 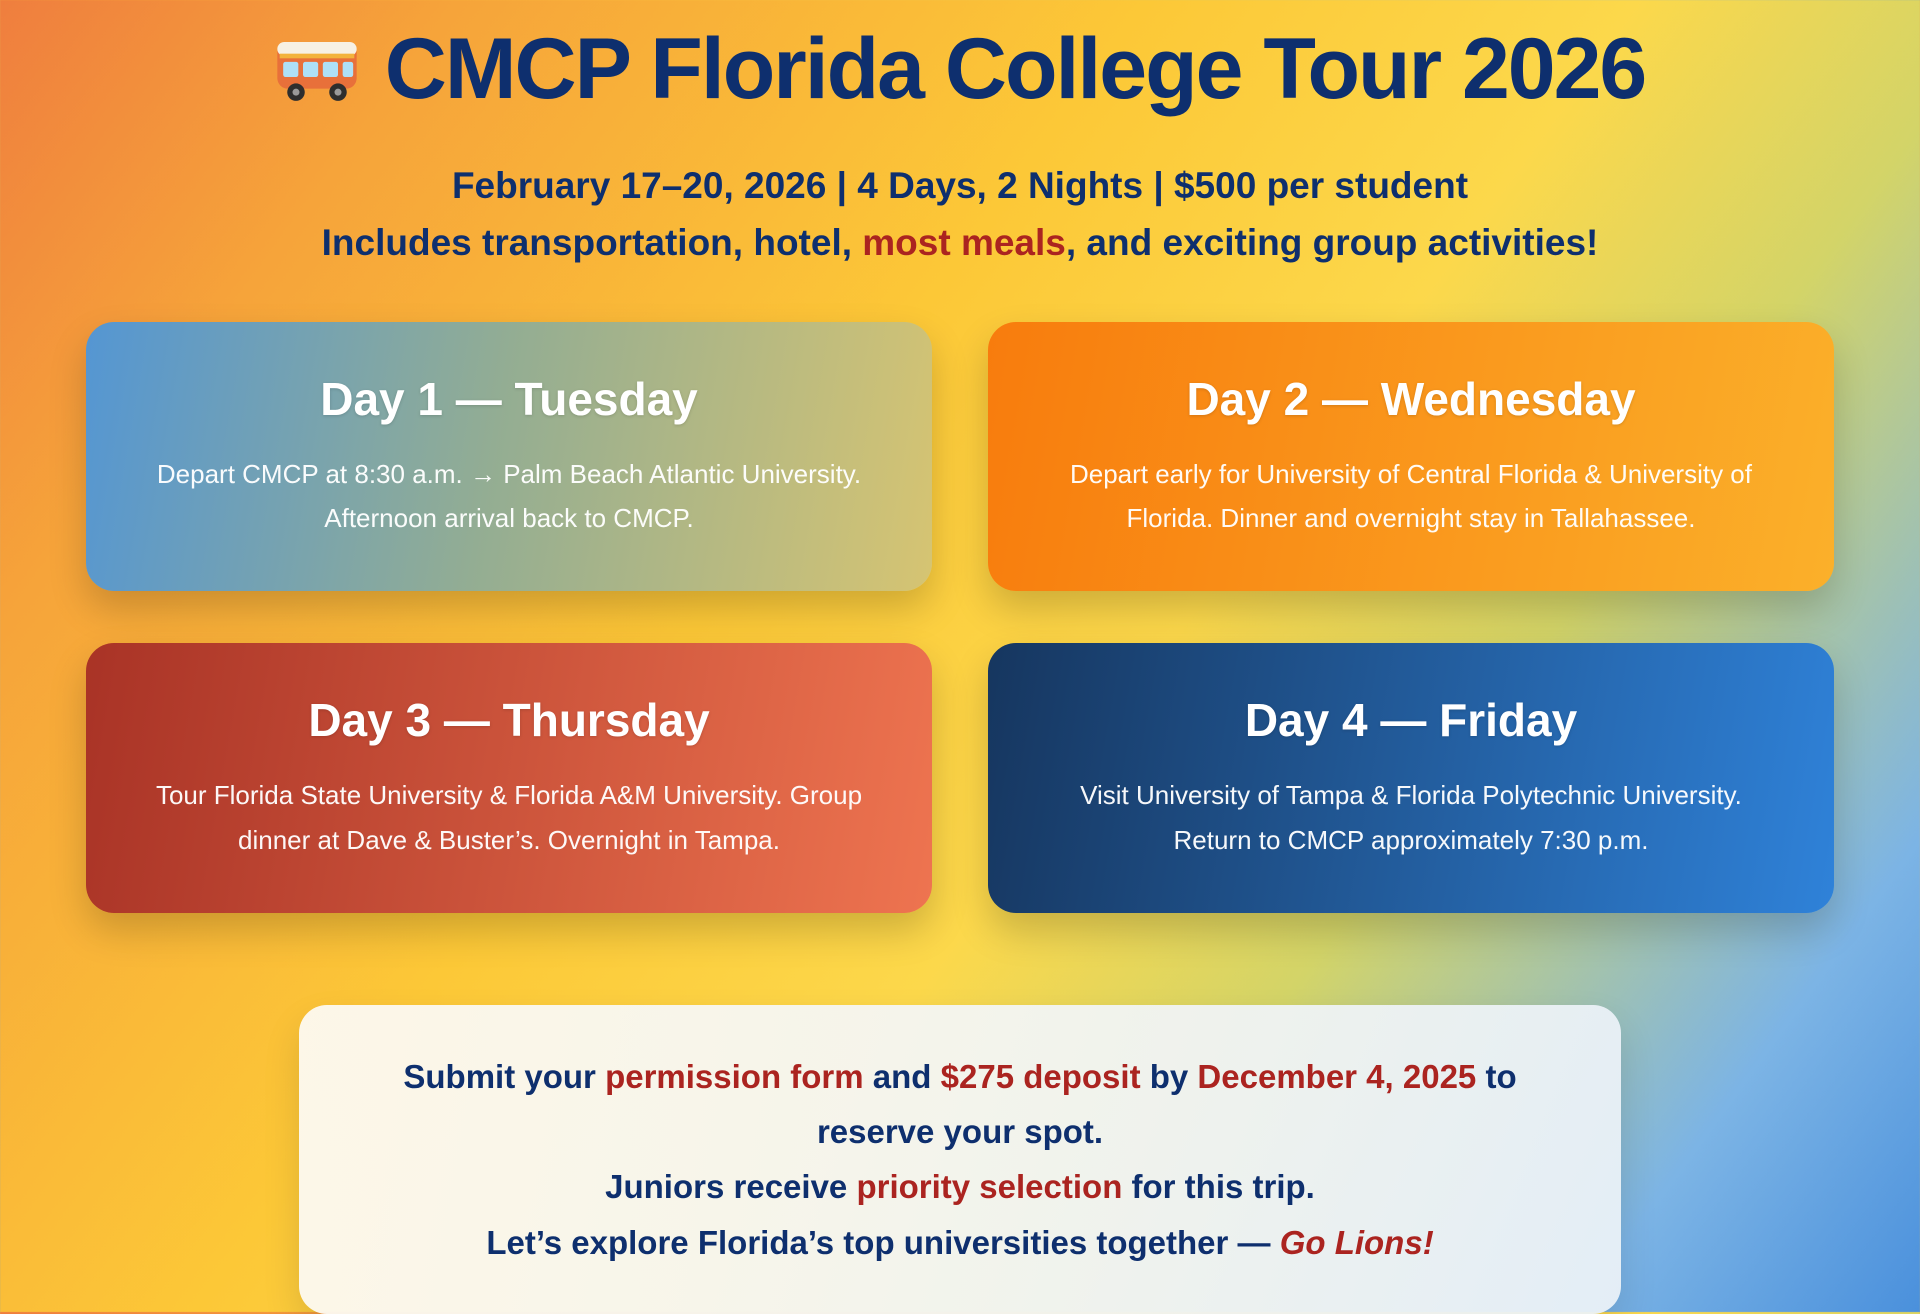 I want to click on day-2-title: Day 2 — Wednesday, so click(x=1411, y=398).